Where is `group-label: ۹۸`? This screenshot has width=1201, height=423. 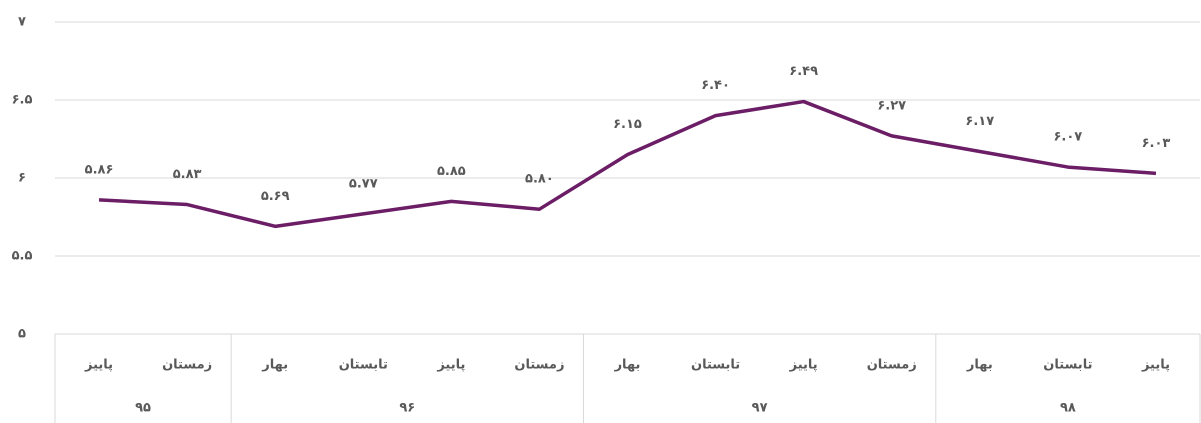 group-label: ۹۸ is located at coordinates (1068, 408).